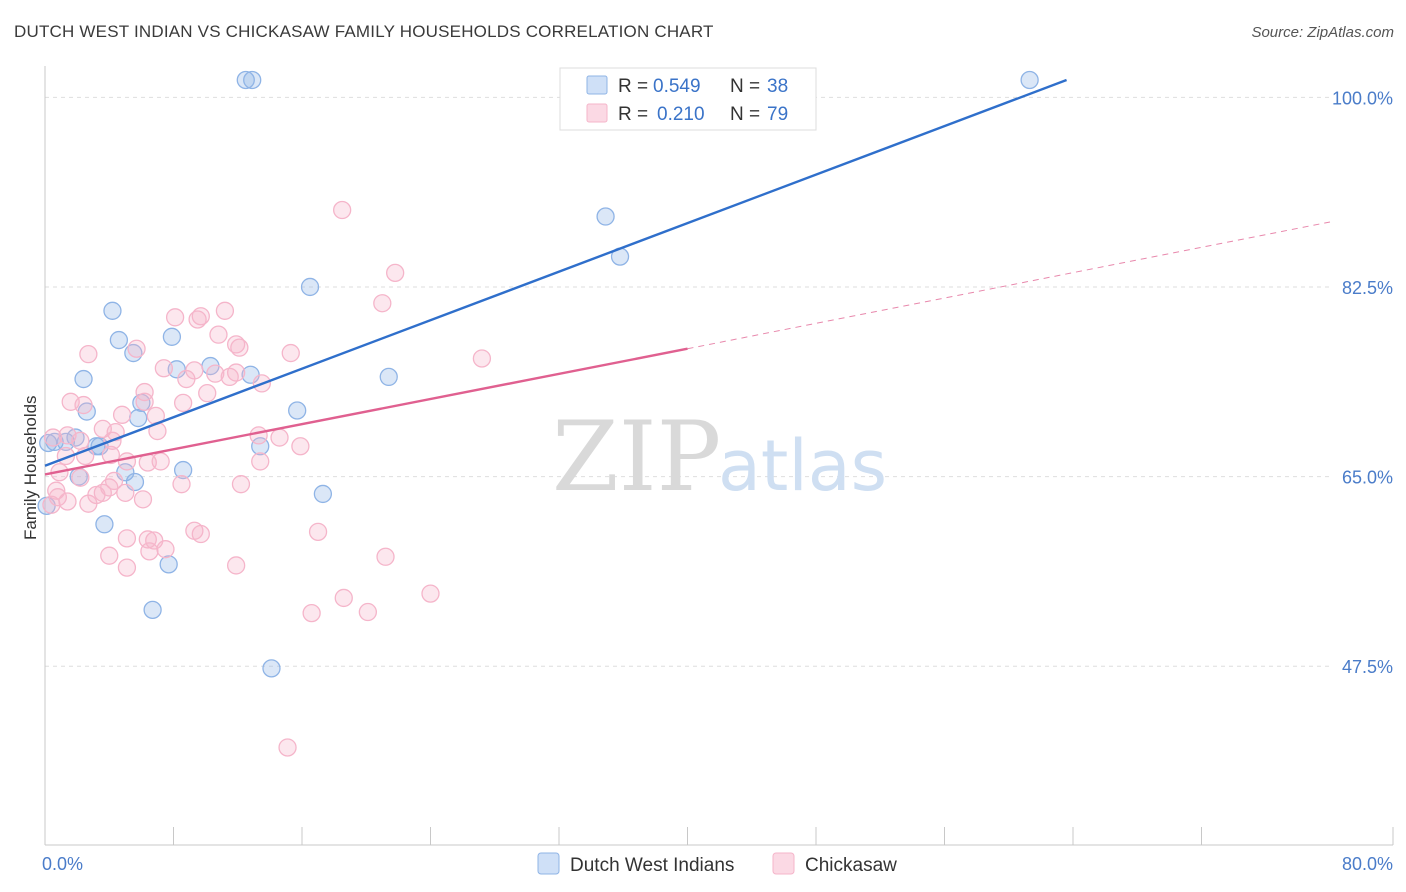 This screenshot has height=892, width=1406. I want to click on bottom-legend-label-chickasaw: Chickasaw, so click(851, 865).